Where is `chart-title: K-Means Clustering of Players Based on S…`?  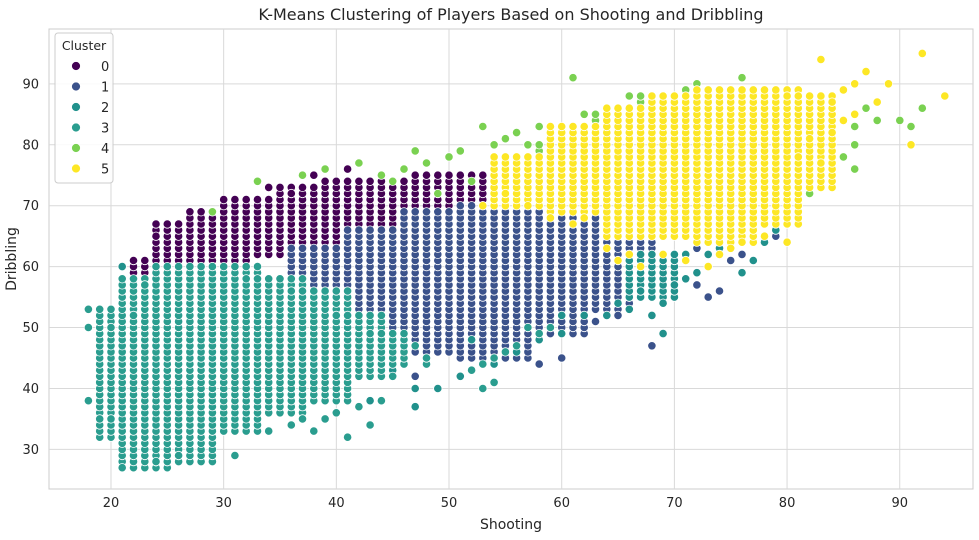 chart-title: K-Means Clustering of Players Based on S… is located at coordinates (510, 14).